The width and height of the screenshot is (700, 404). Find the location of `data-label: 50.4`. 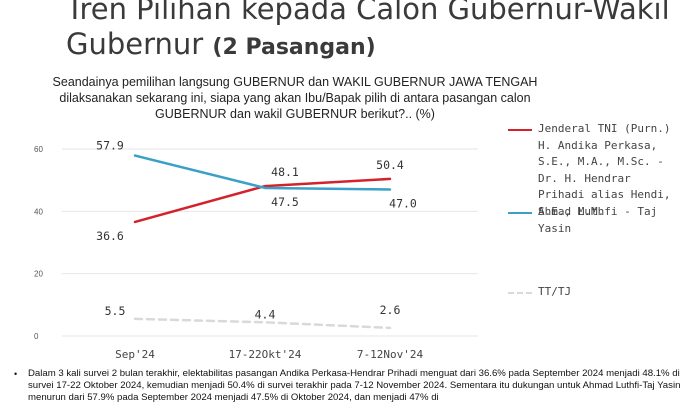

data-label: 50.4 is located at coordinates (390, 165).